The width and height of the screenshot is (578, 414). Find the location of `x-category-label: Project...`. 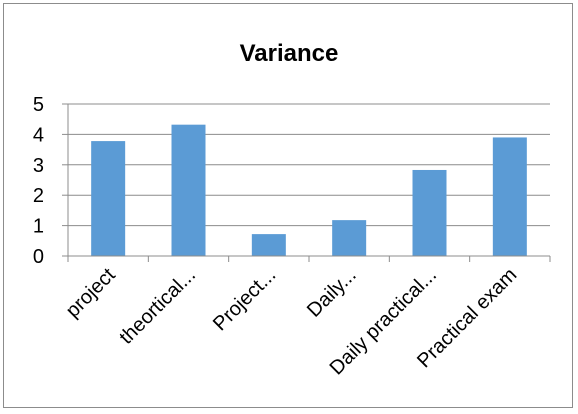

x-category-label: Project... is located at coordinates (244, 299).